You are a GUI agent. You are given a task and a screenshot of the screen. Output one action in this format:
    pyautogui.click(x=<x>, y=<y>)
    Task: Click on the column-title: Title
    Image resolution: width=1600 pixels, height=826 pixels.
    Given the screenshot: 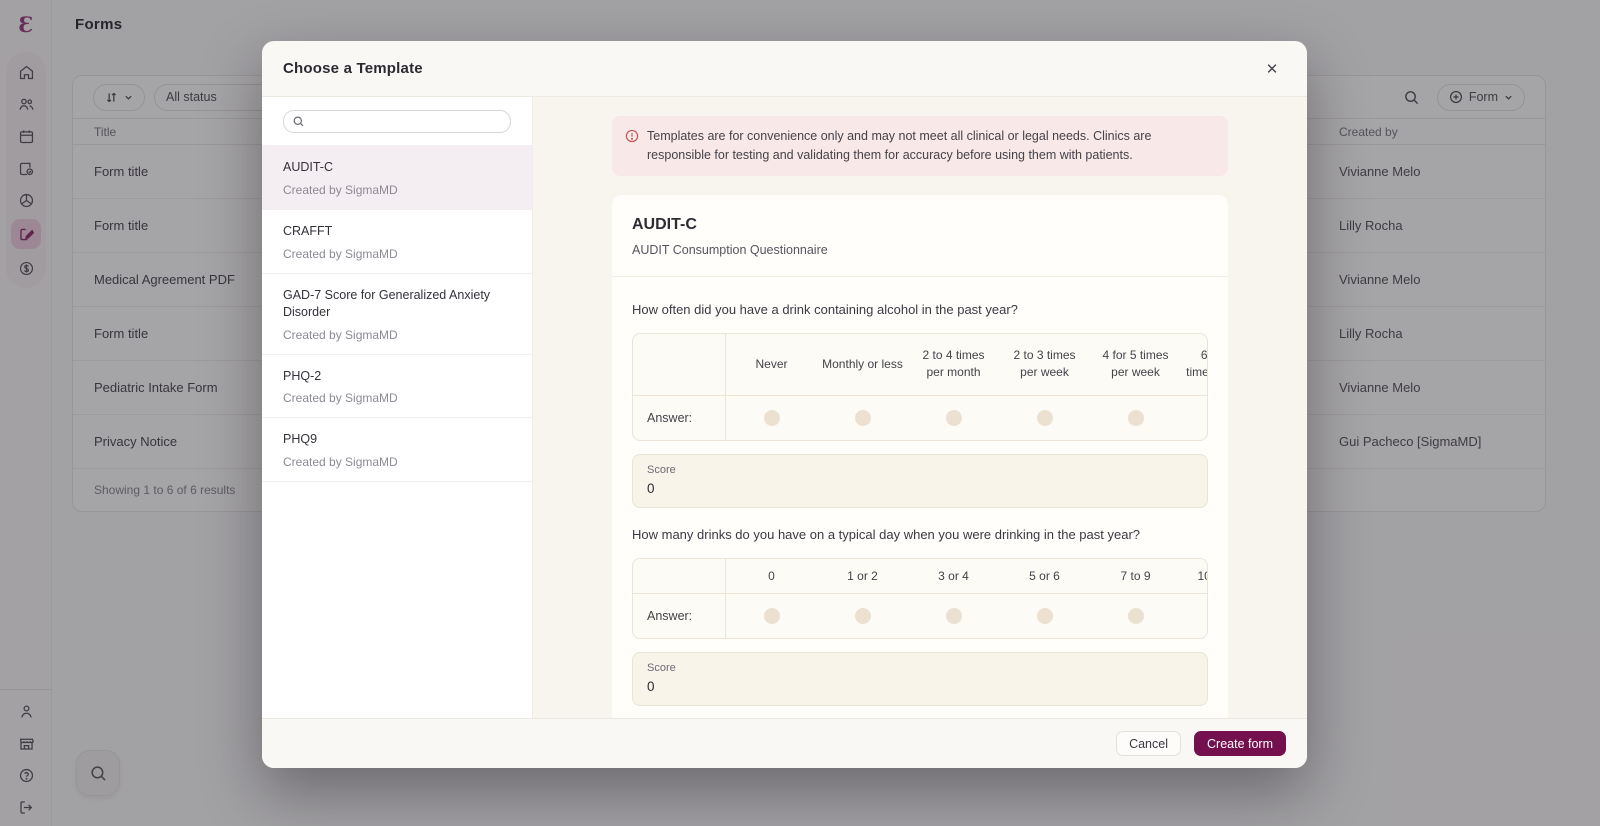 What is the action you would take?
    pyautogui.click(x=105, y=131)
    